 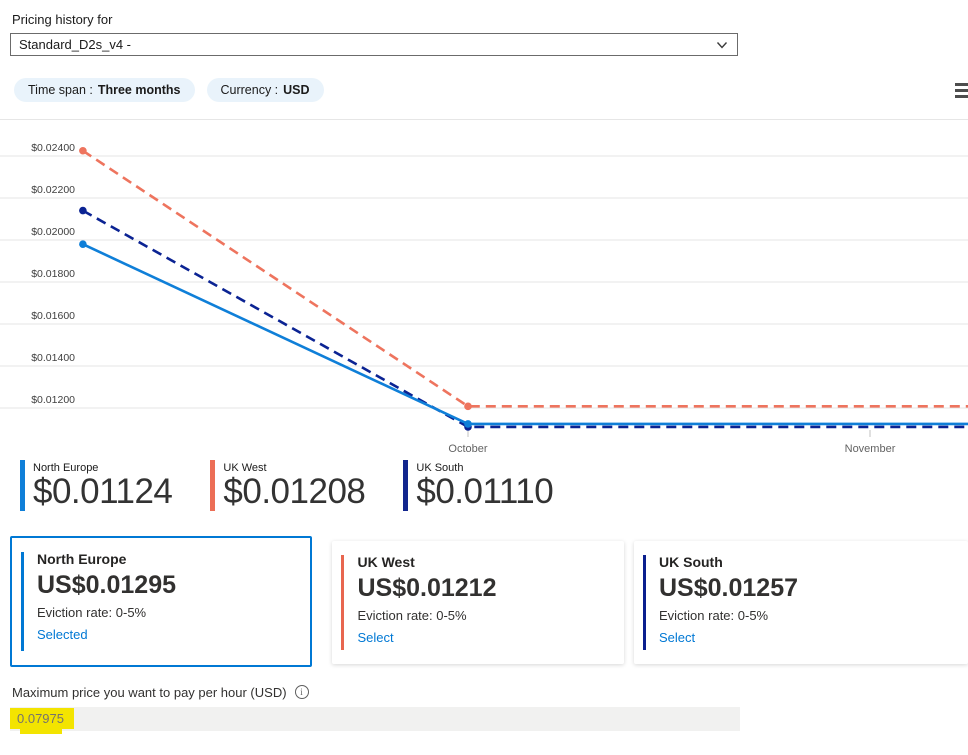 I want to click on currency-pill: Currency : USD, so click(x=265, y=90).